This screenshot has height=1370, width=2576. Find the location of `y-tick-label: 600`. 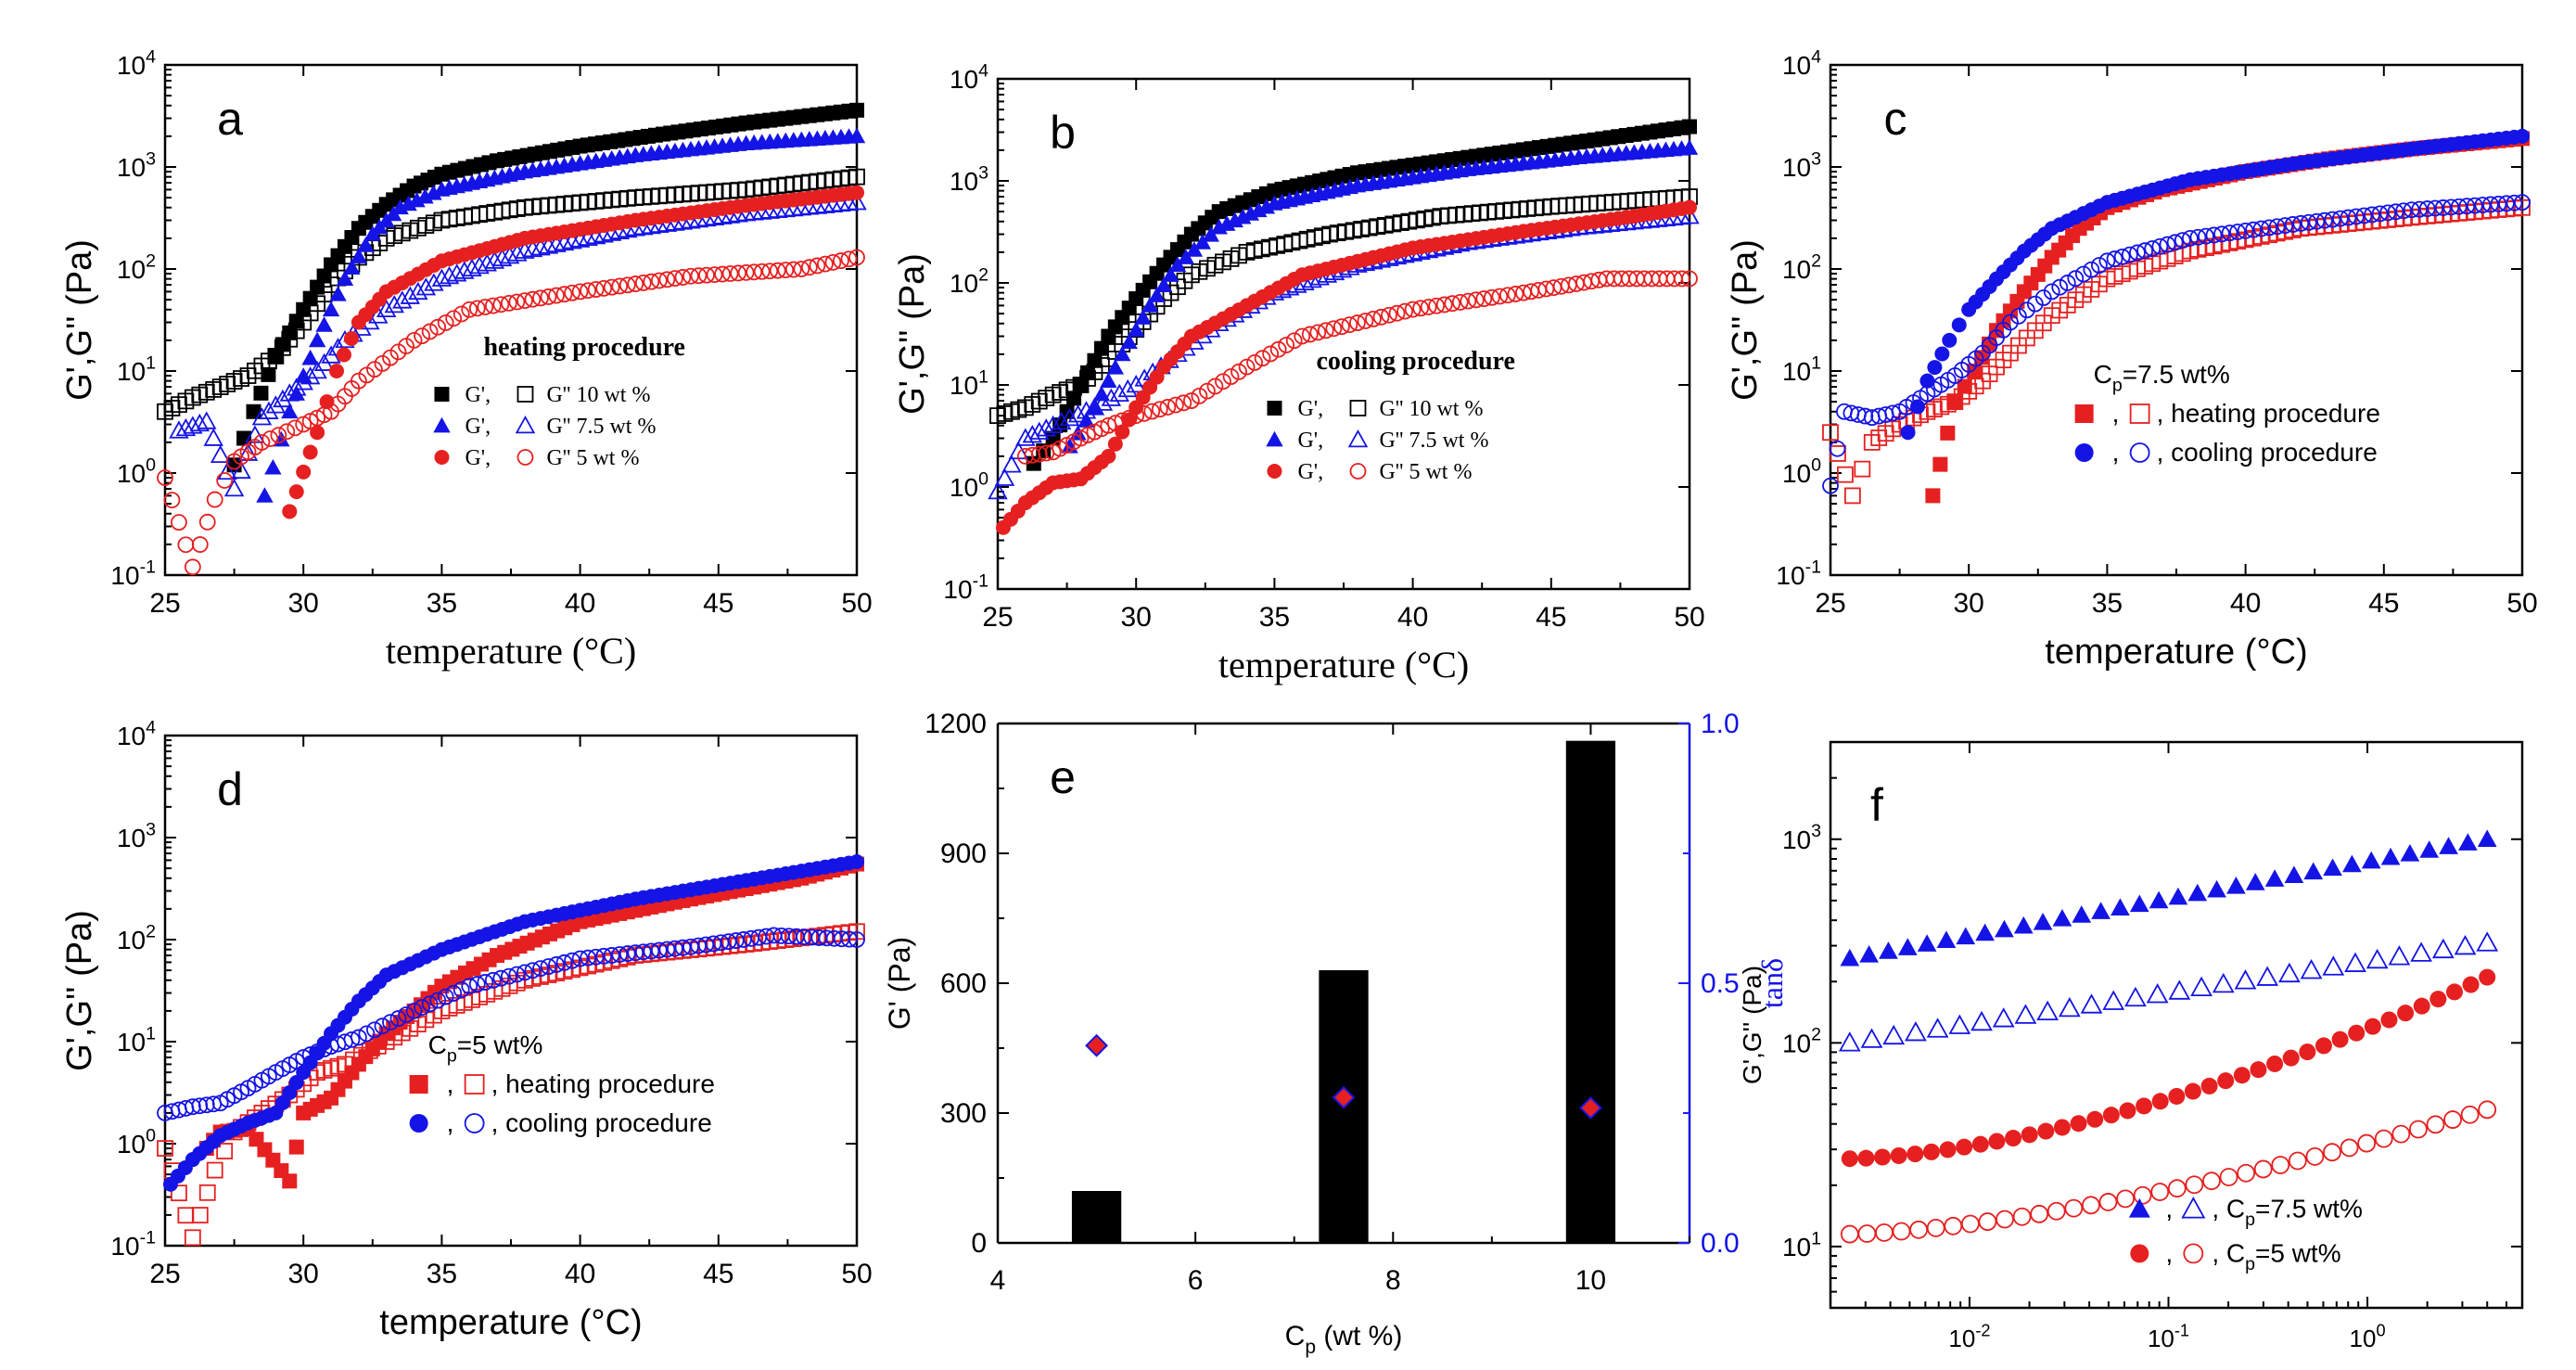

y-tick-label: 600 is located at coordinates (964, 983).